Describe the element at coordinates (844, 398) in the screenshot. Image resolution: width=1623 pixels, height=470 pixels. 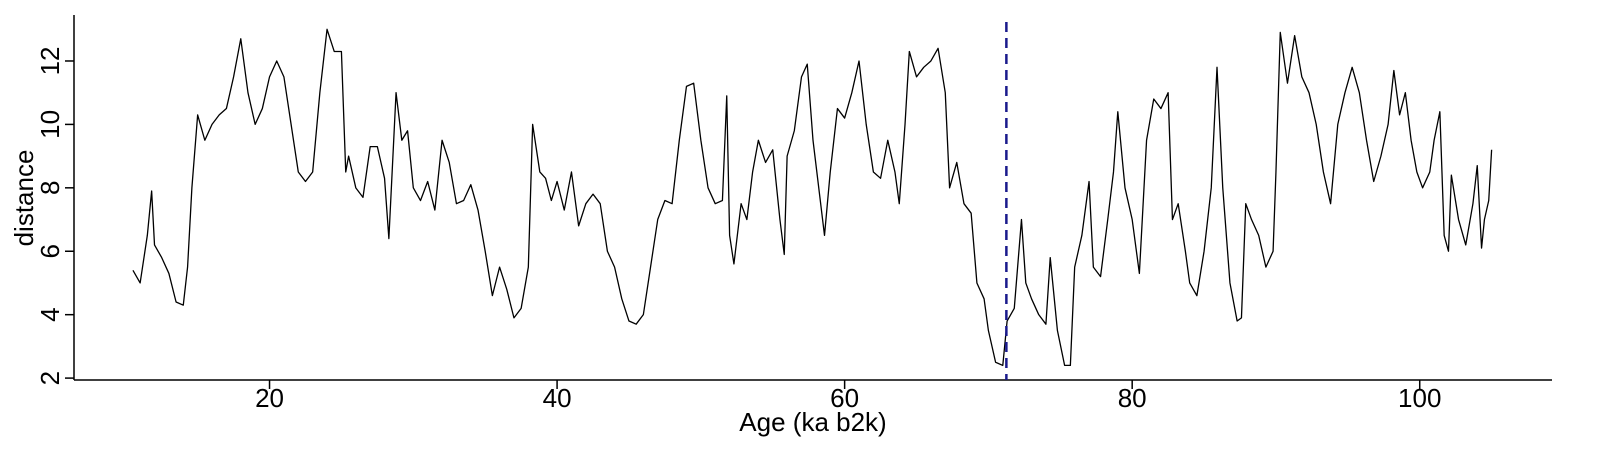
I see `x-tick-label: 60` at that location.